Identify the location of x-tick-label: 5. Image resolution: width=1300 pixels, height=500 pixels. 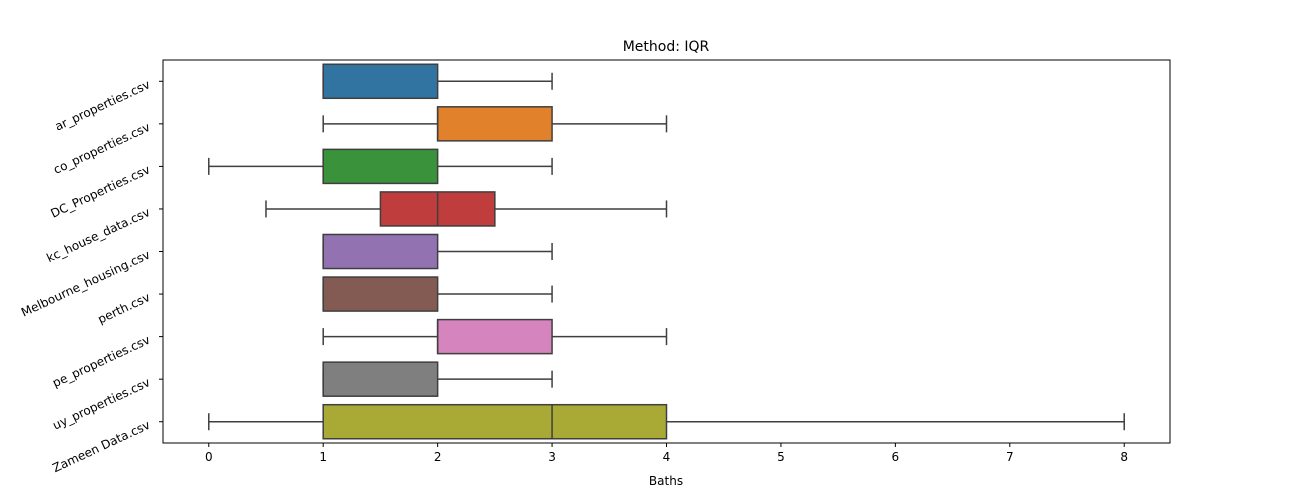
(781, 457).